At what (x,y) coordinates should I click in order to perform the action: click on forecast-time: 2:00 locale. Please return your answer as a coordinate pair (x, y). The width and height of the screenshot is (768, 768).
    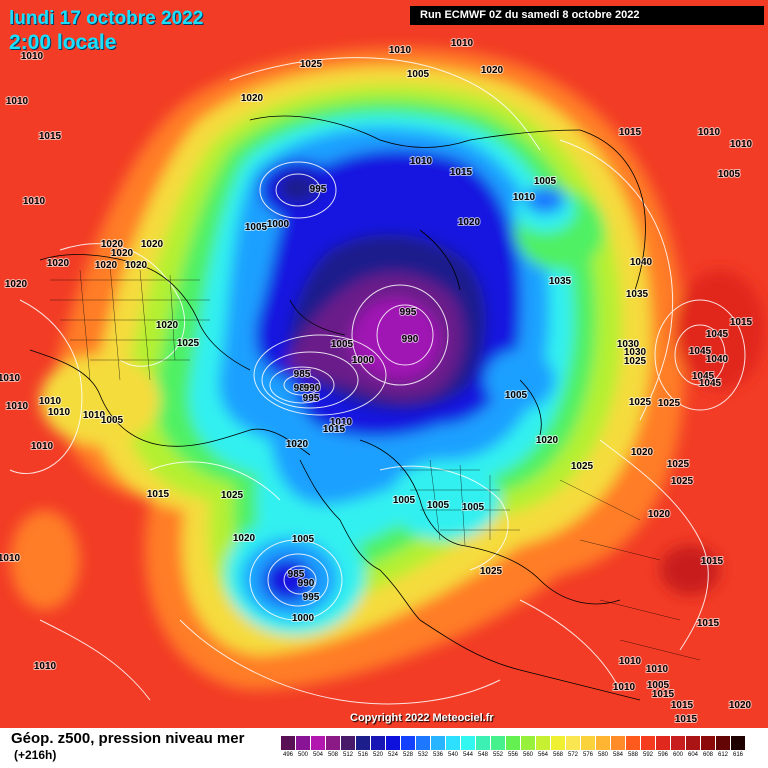
    Looking at the image, I should click on (63, 42).